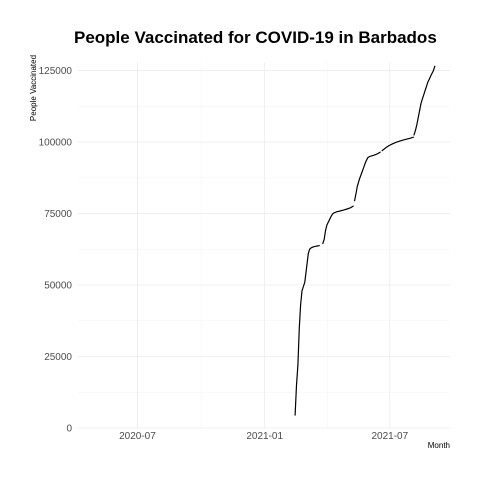 The image size is (480, 480). I want to click on y-tick-label: 50000, so click(58, 286).